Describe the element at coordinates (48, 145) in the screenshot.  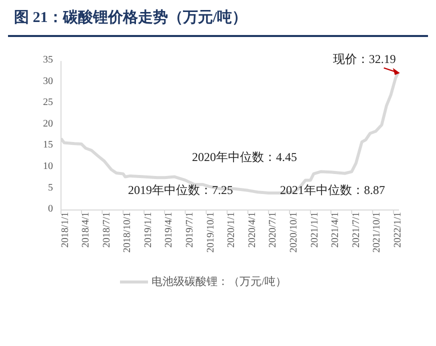
I see `y-tick-label: 15` at that location.